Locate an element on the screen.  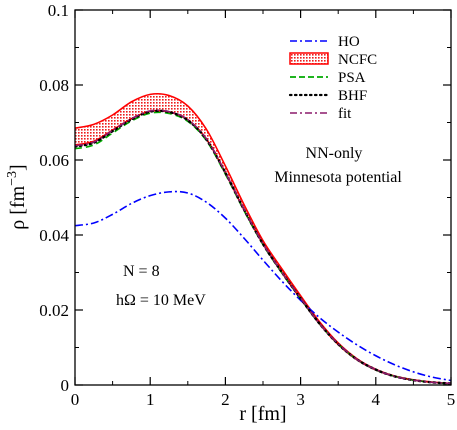
legend: HO NCFC PSA BHF fit is located at coordinates (332, 78).